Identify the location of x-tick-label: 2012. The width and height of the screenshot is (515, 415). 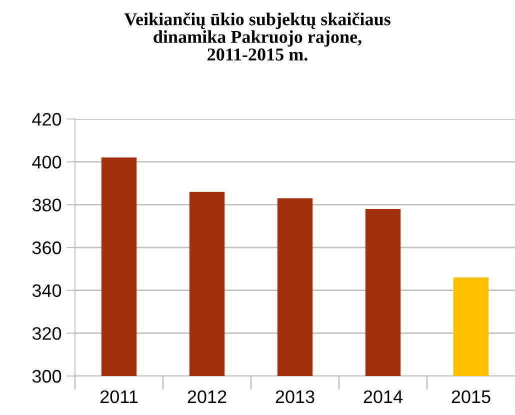
(207, 397).